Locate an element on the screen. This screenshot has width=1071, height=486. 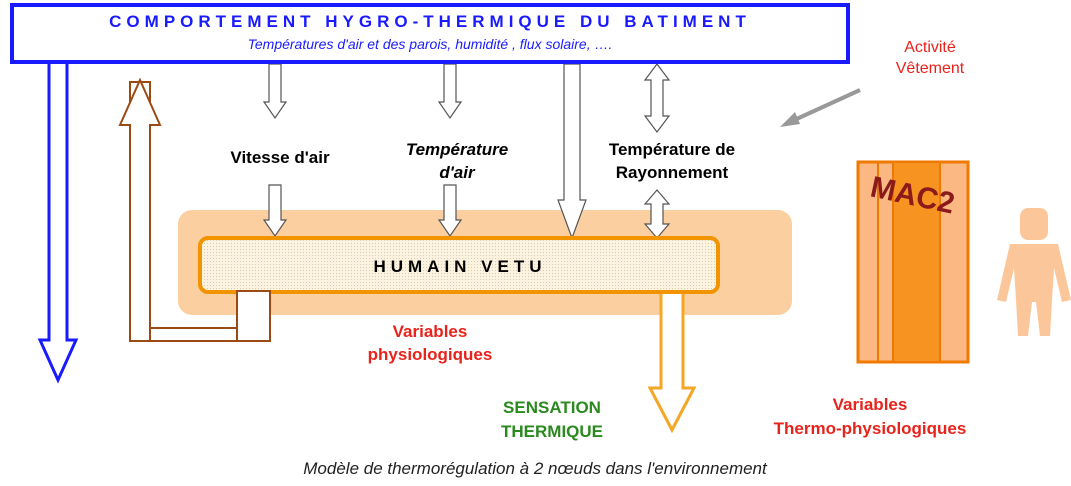
building-title: COMPORTEMENT HYGRO-THERMIQUE DU BATIMENT is located at coordinates (430, 21).